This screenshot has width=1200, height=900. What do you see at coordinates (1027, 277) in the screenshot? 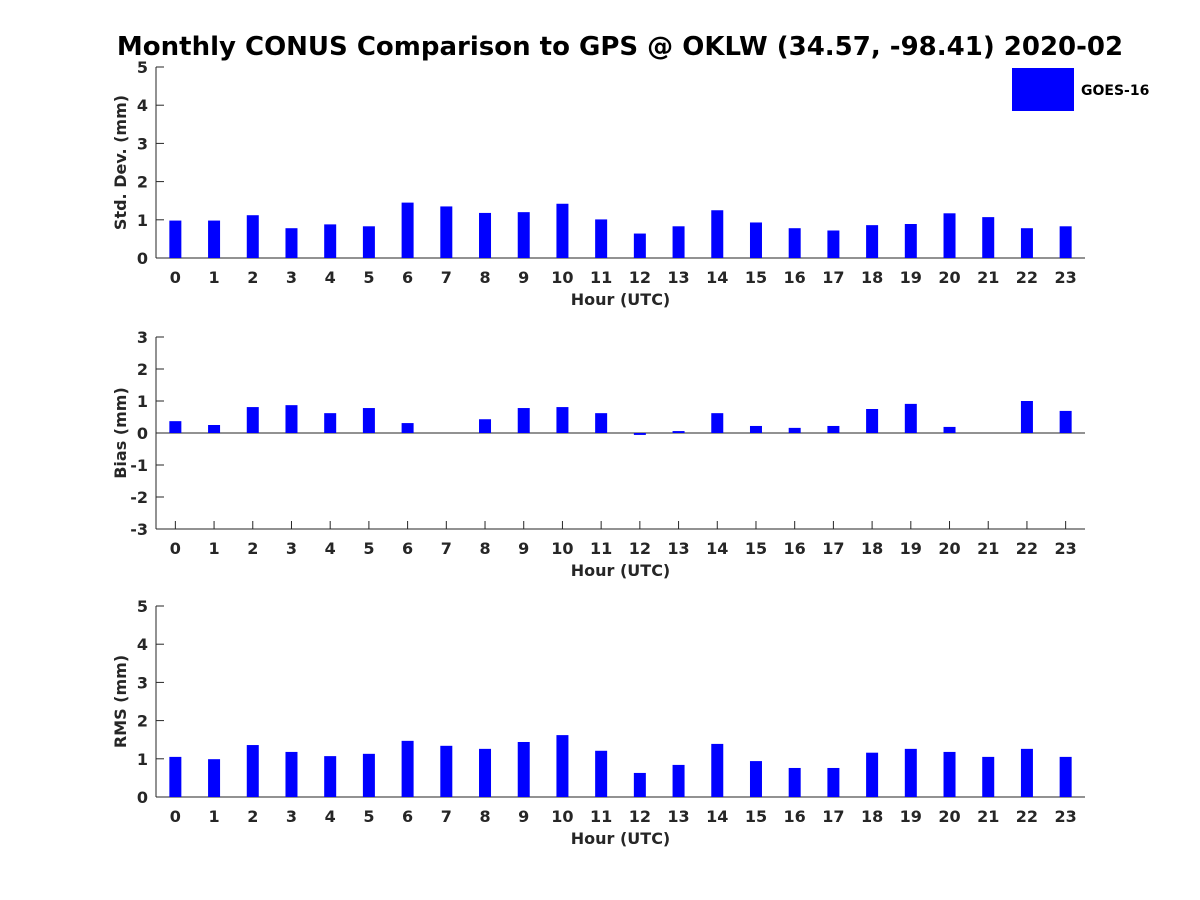
I see `x-tick-label: 22` at bounding box center [1027, 277].